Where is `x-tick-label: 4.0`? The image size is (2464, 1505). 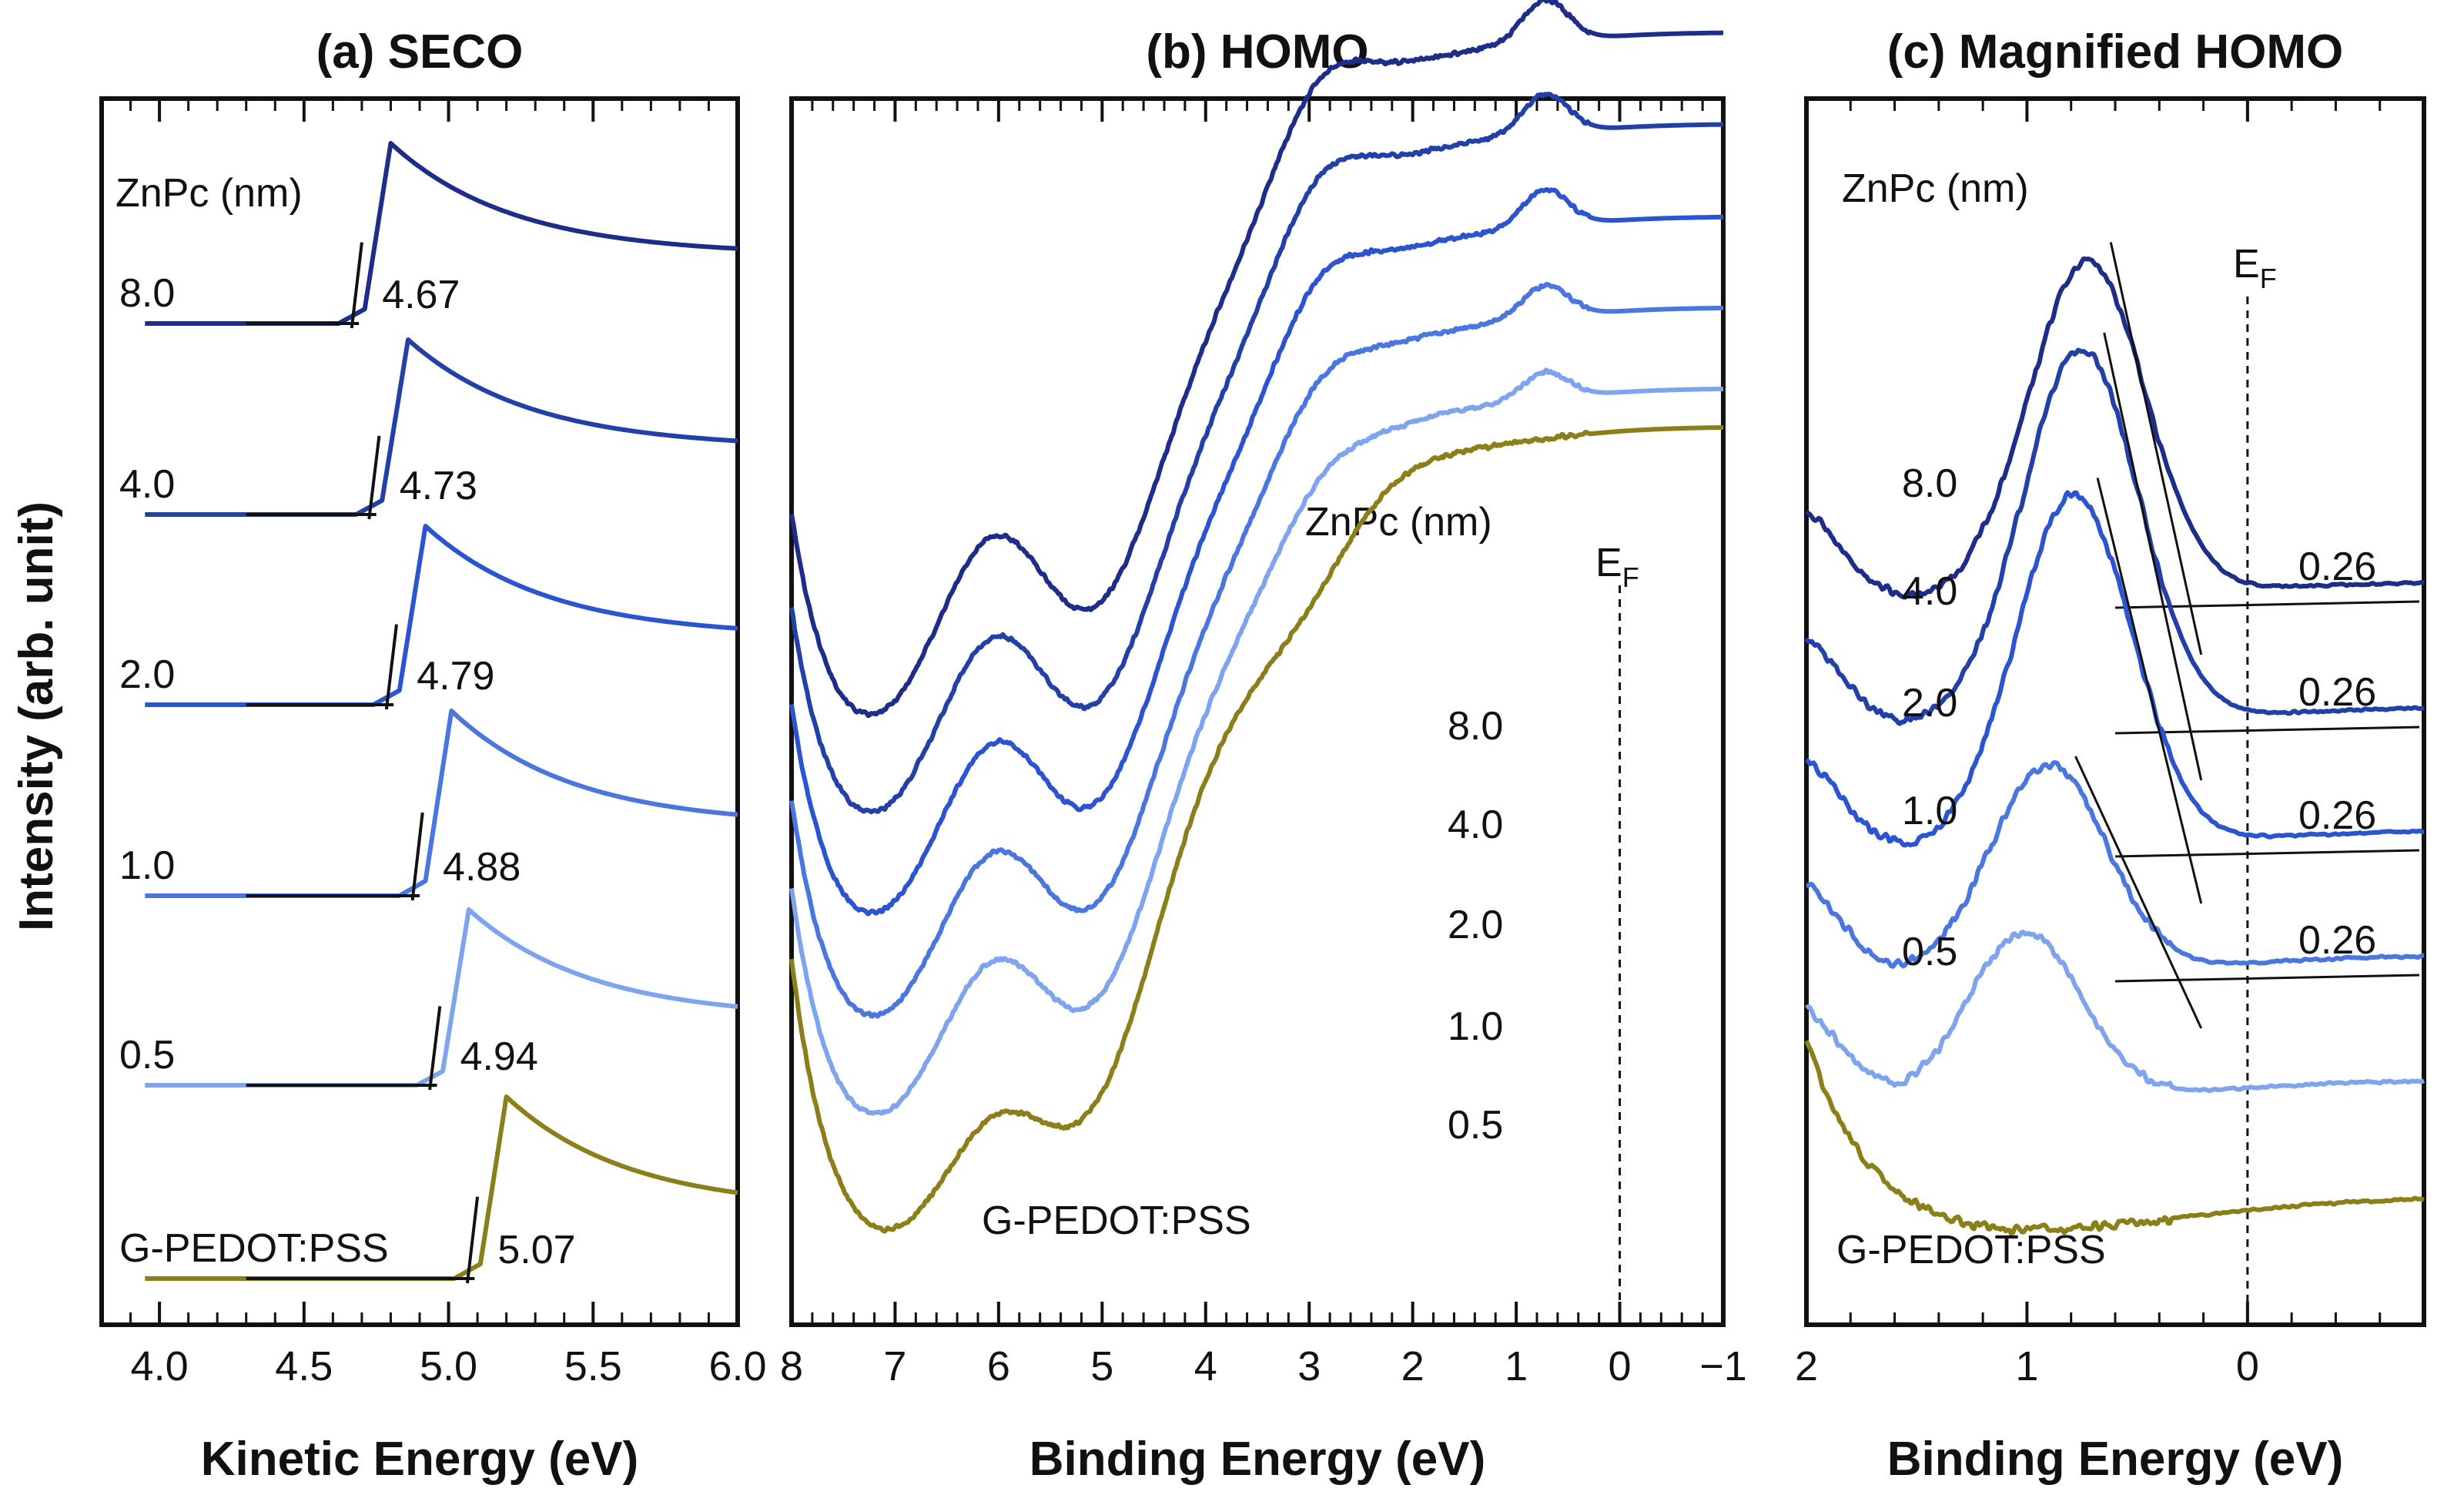 x-tick-label: 4.0 is located at coordinates (160, 1366).